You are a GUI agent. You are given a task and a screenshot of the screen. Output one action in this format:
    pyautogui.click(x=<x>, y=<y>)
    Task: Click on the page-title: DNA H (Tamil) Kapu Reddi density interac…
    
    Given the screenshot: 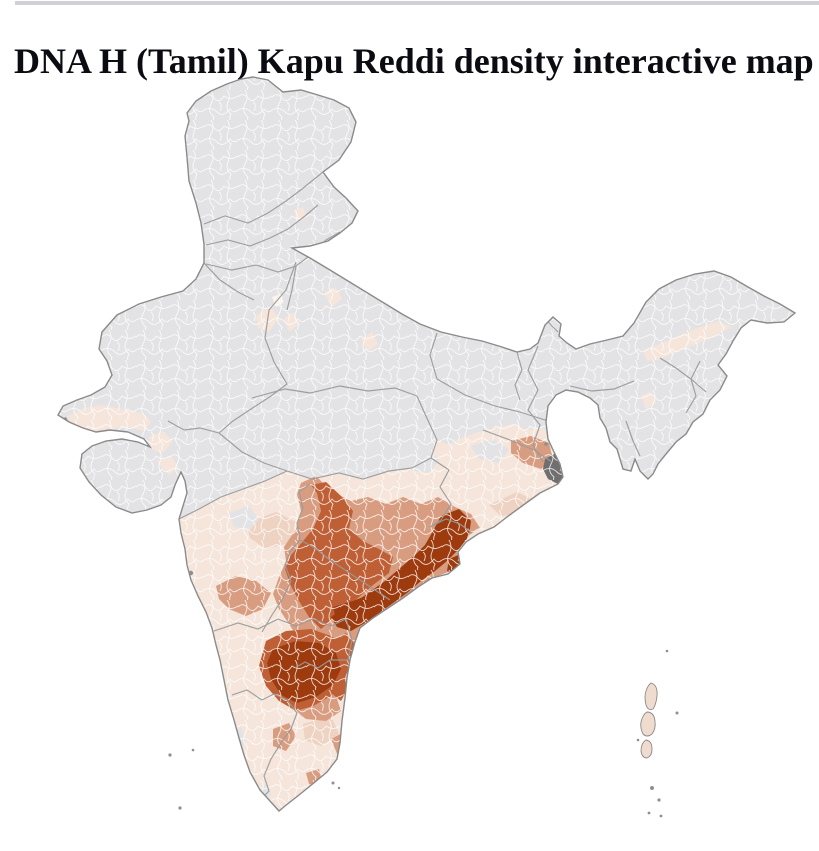 What is the action you would take?
    pyautogui.click(x=414, y=61)
    